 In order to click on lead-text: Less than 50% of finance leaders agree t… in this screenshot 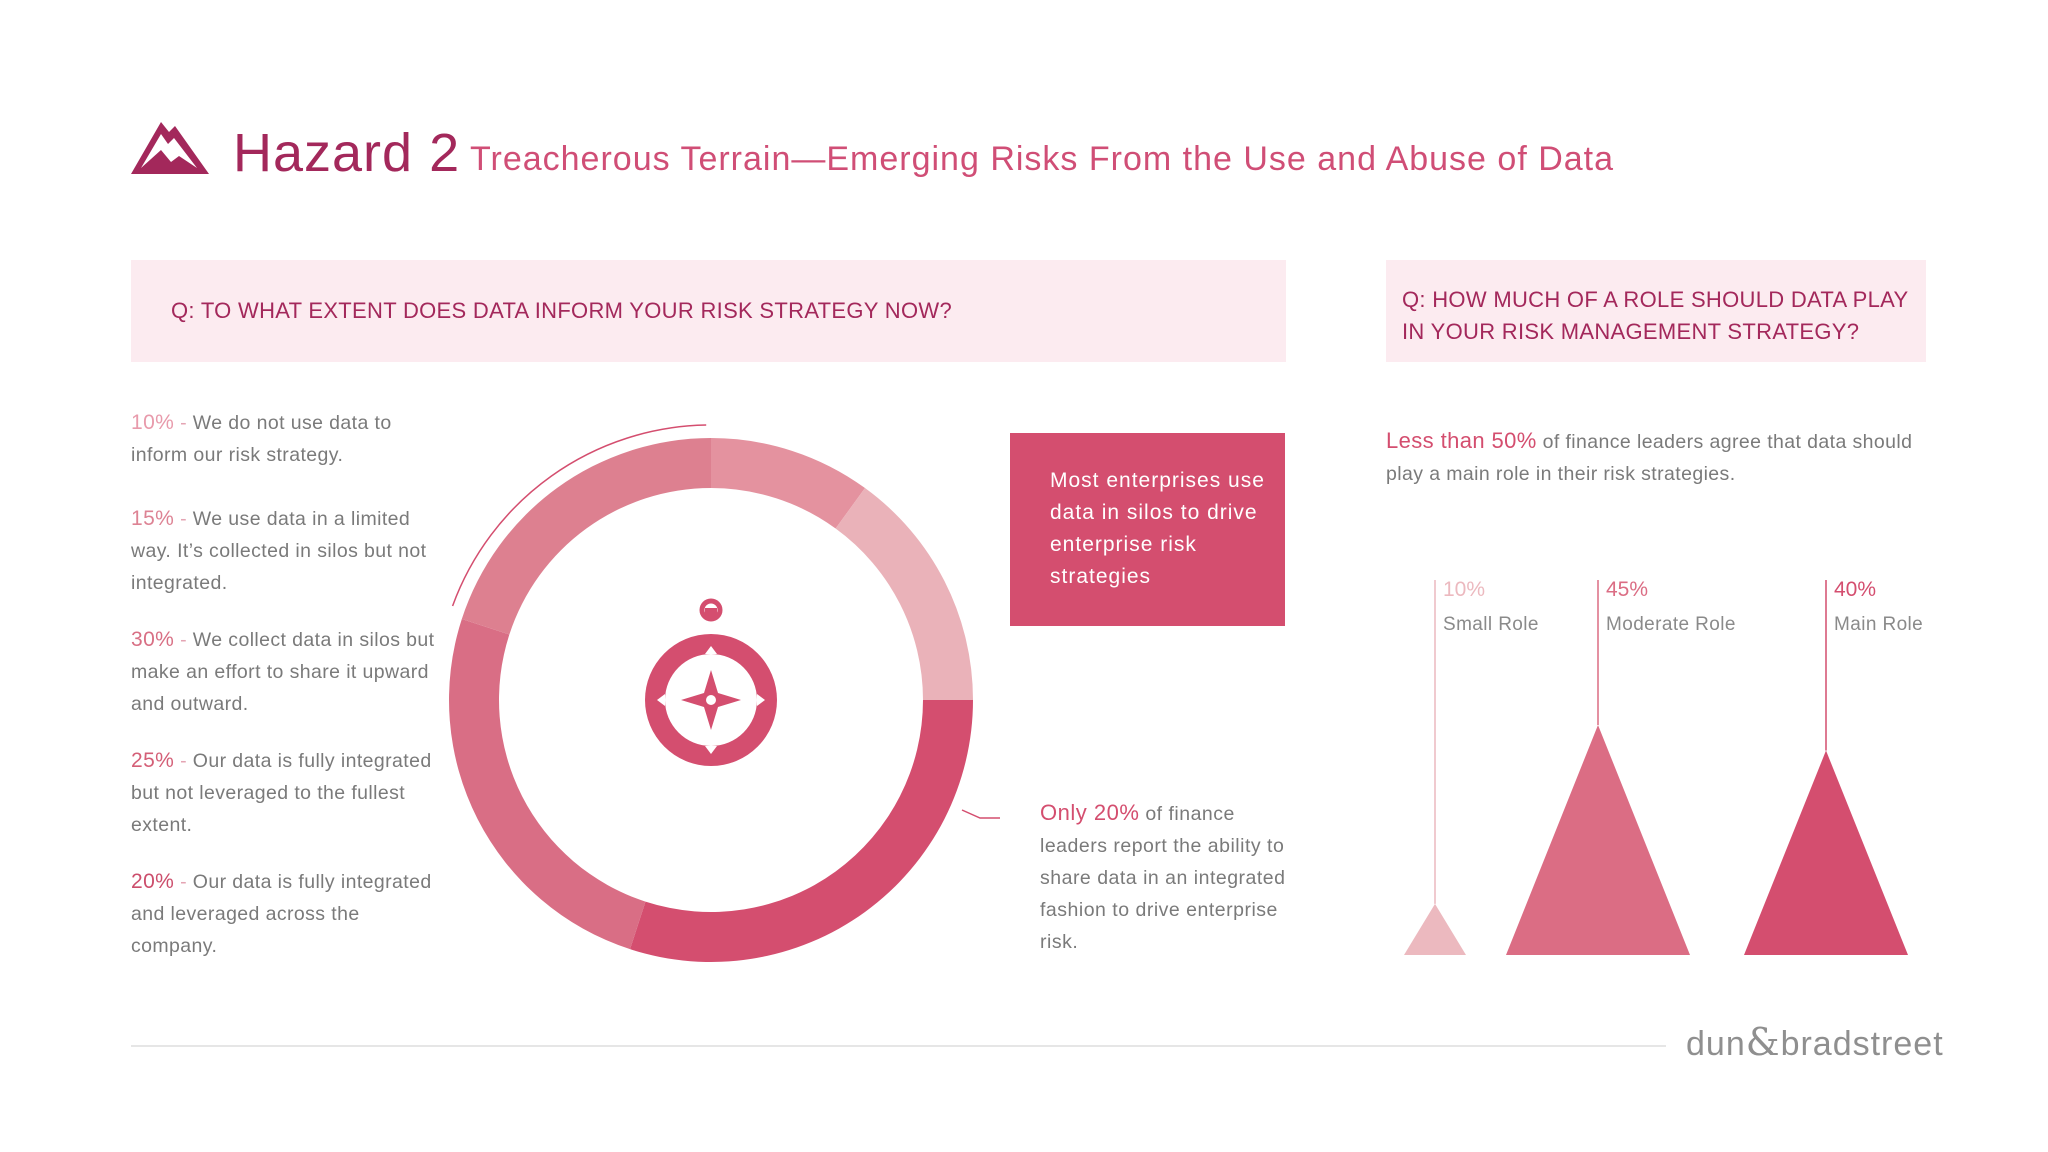, I will do `click(1658, 457)`.